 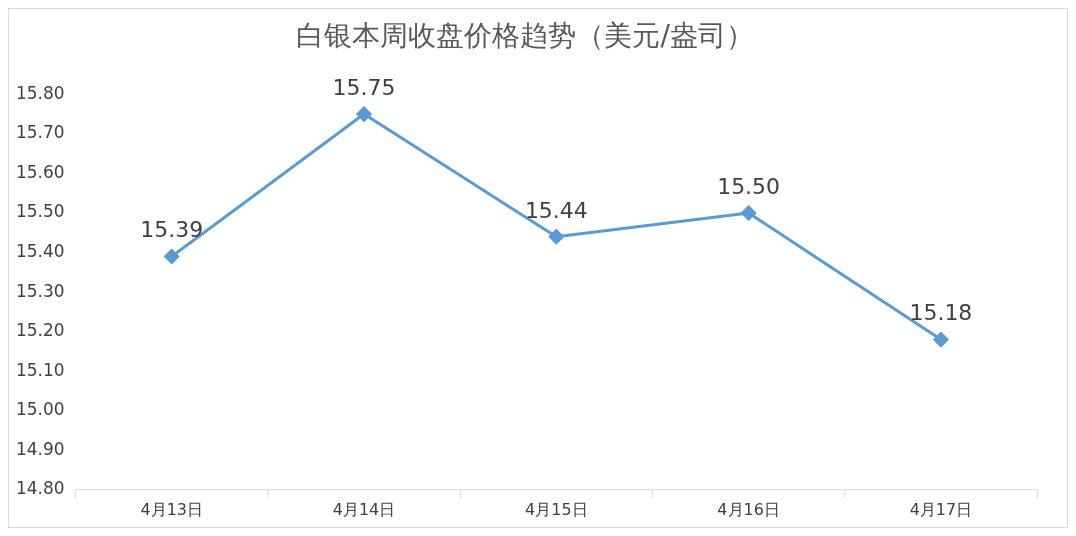 I want to click on x-tick-label: 4月16日, so click(x=748, y=509).